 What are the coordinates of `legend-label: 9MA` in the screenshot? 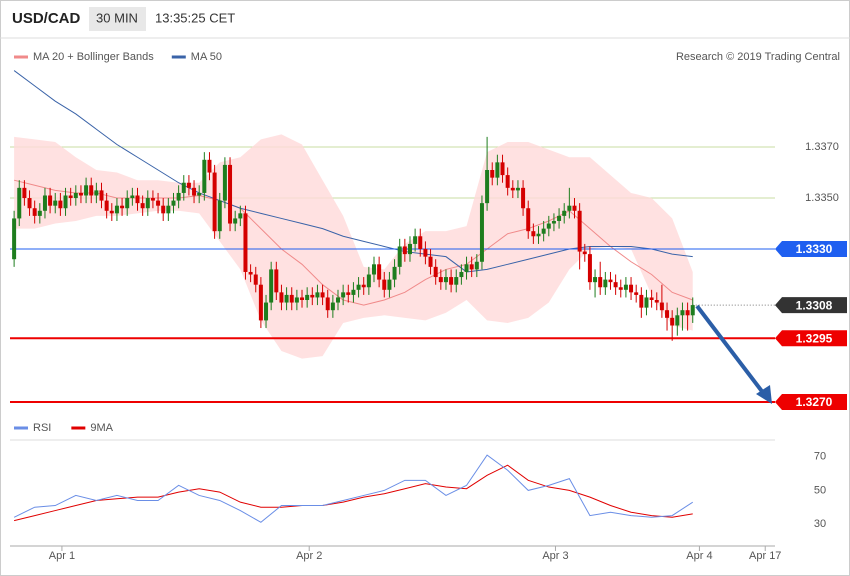 It's located at (101, 428).